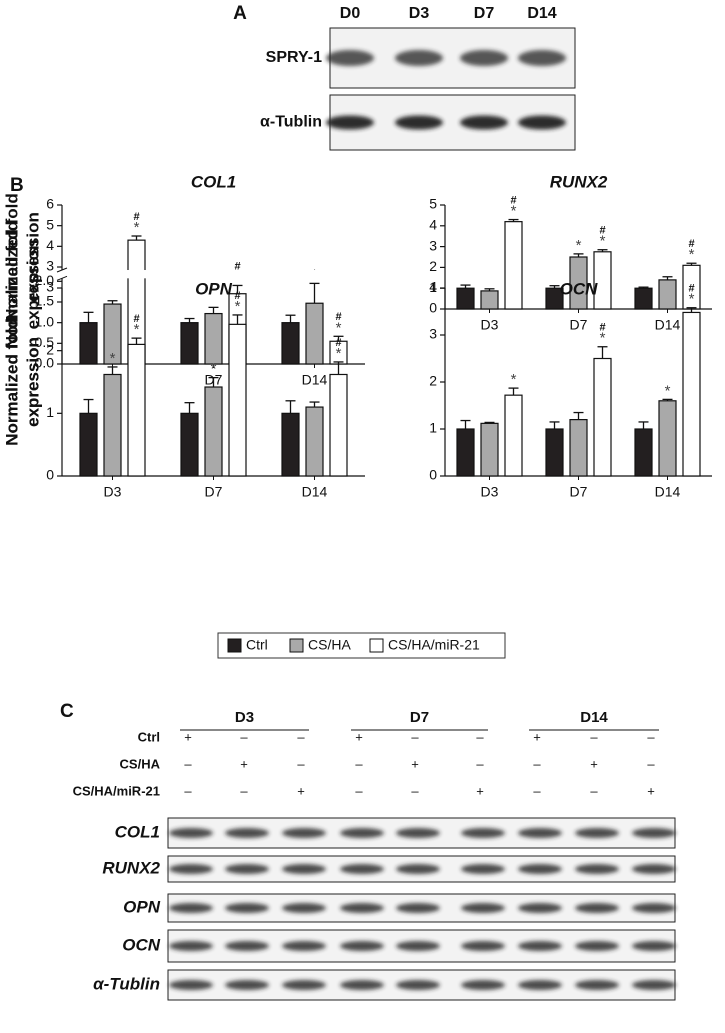 The image size is (725, 1033). I want to click on panel-label: A, so click(240, 13).